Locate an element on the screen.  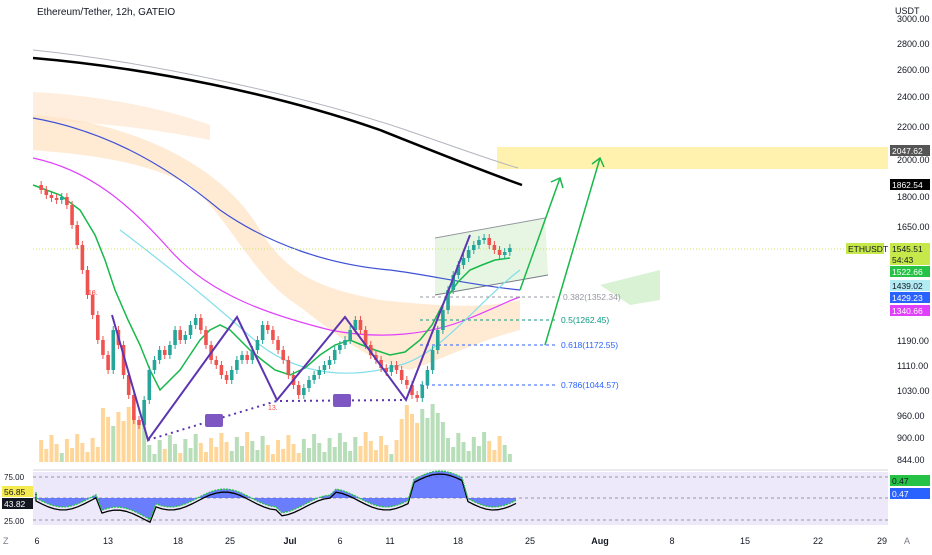
date-tick: 25 is located at coordinates (530, 541).